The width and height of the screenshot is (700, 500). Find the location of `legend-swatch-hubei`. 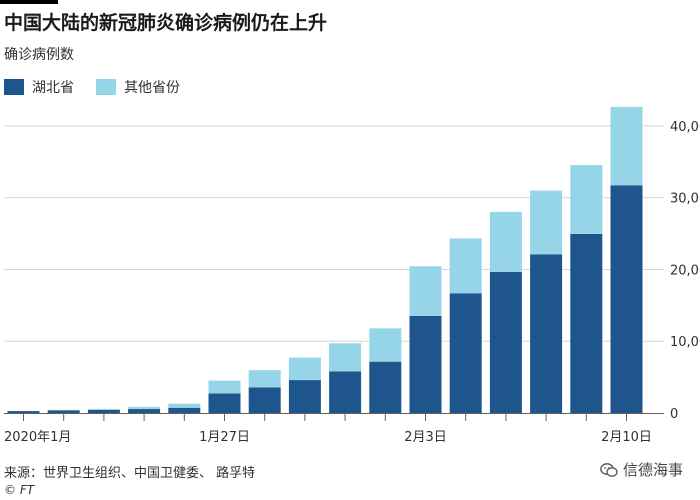

legend-swatch-hubei is located at coordinates (14, 87).